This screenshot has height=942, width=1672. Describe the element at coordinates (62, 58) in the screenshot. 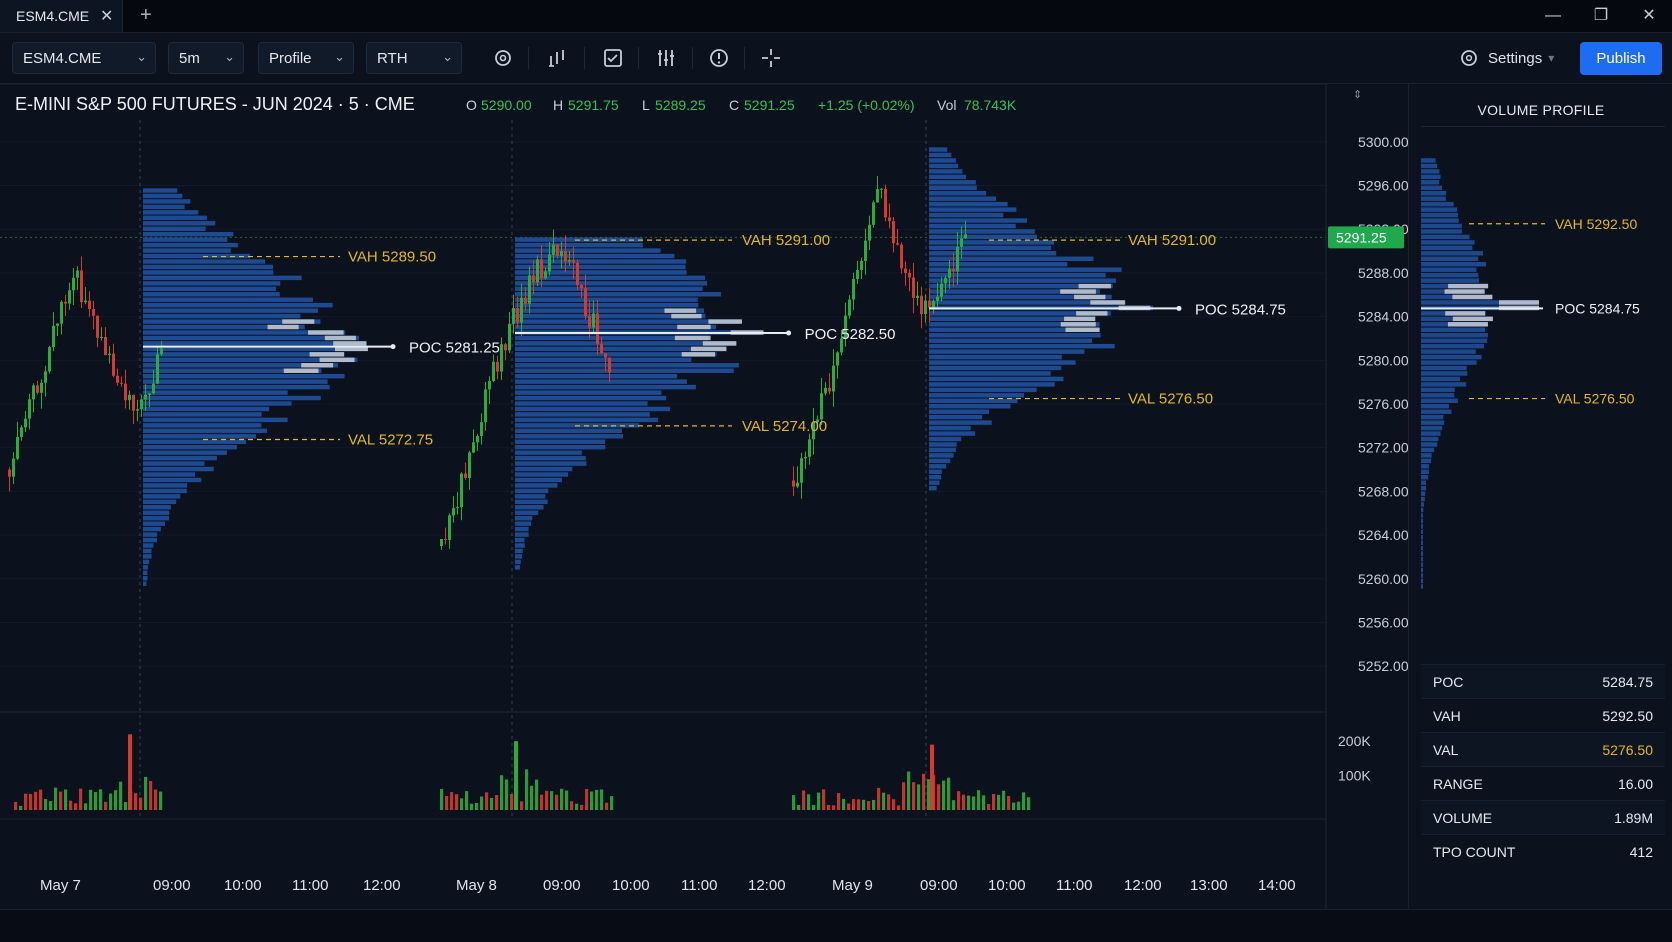

I see `symbol-value: ESM4.CME` at that location.